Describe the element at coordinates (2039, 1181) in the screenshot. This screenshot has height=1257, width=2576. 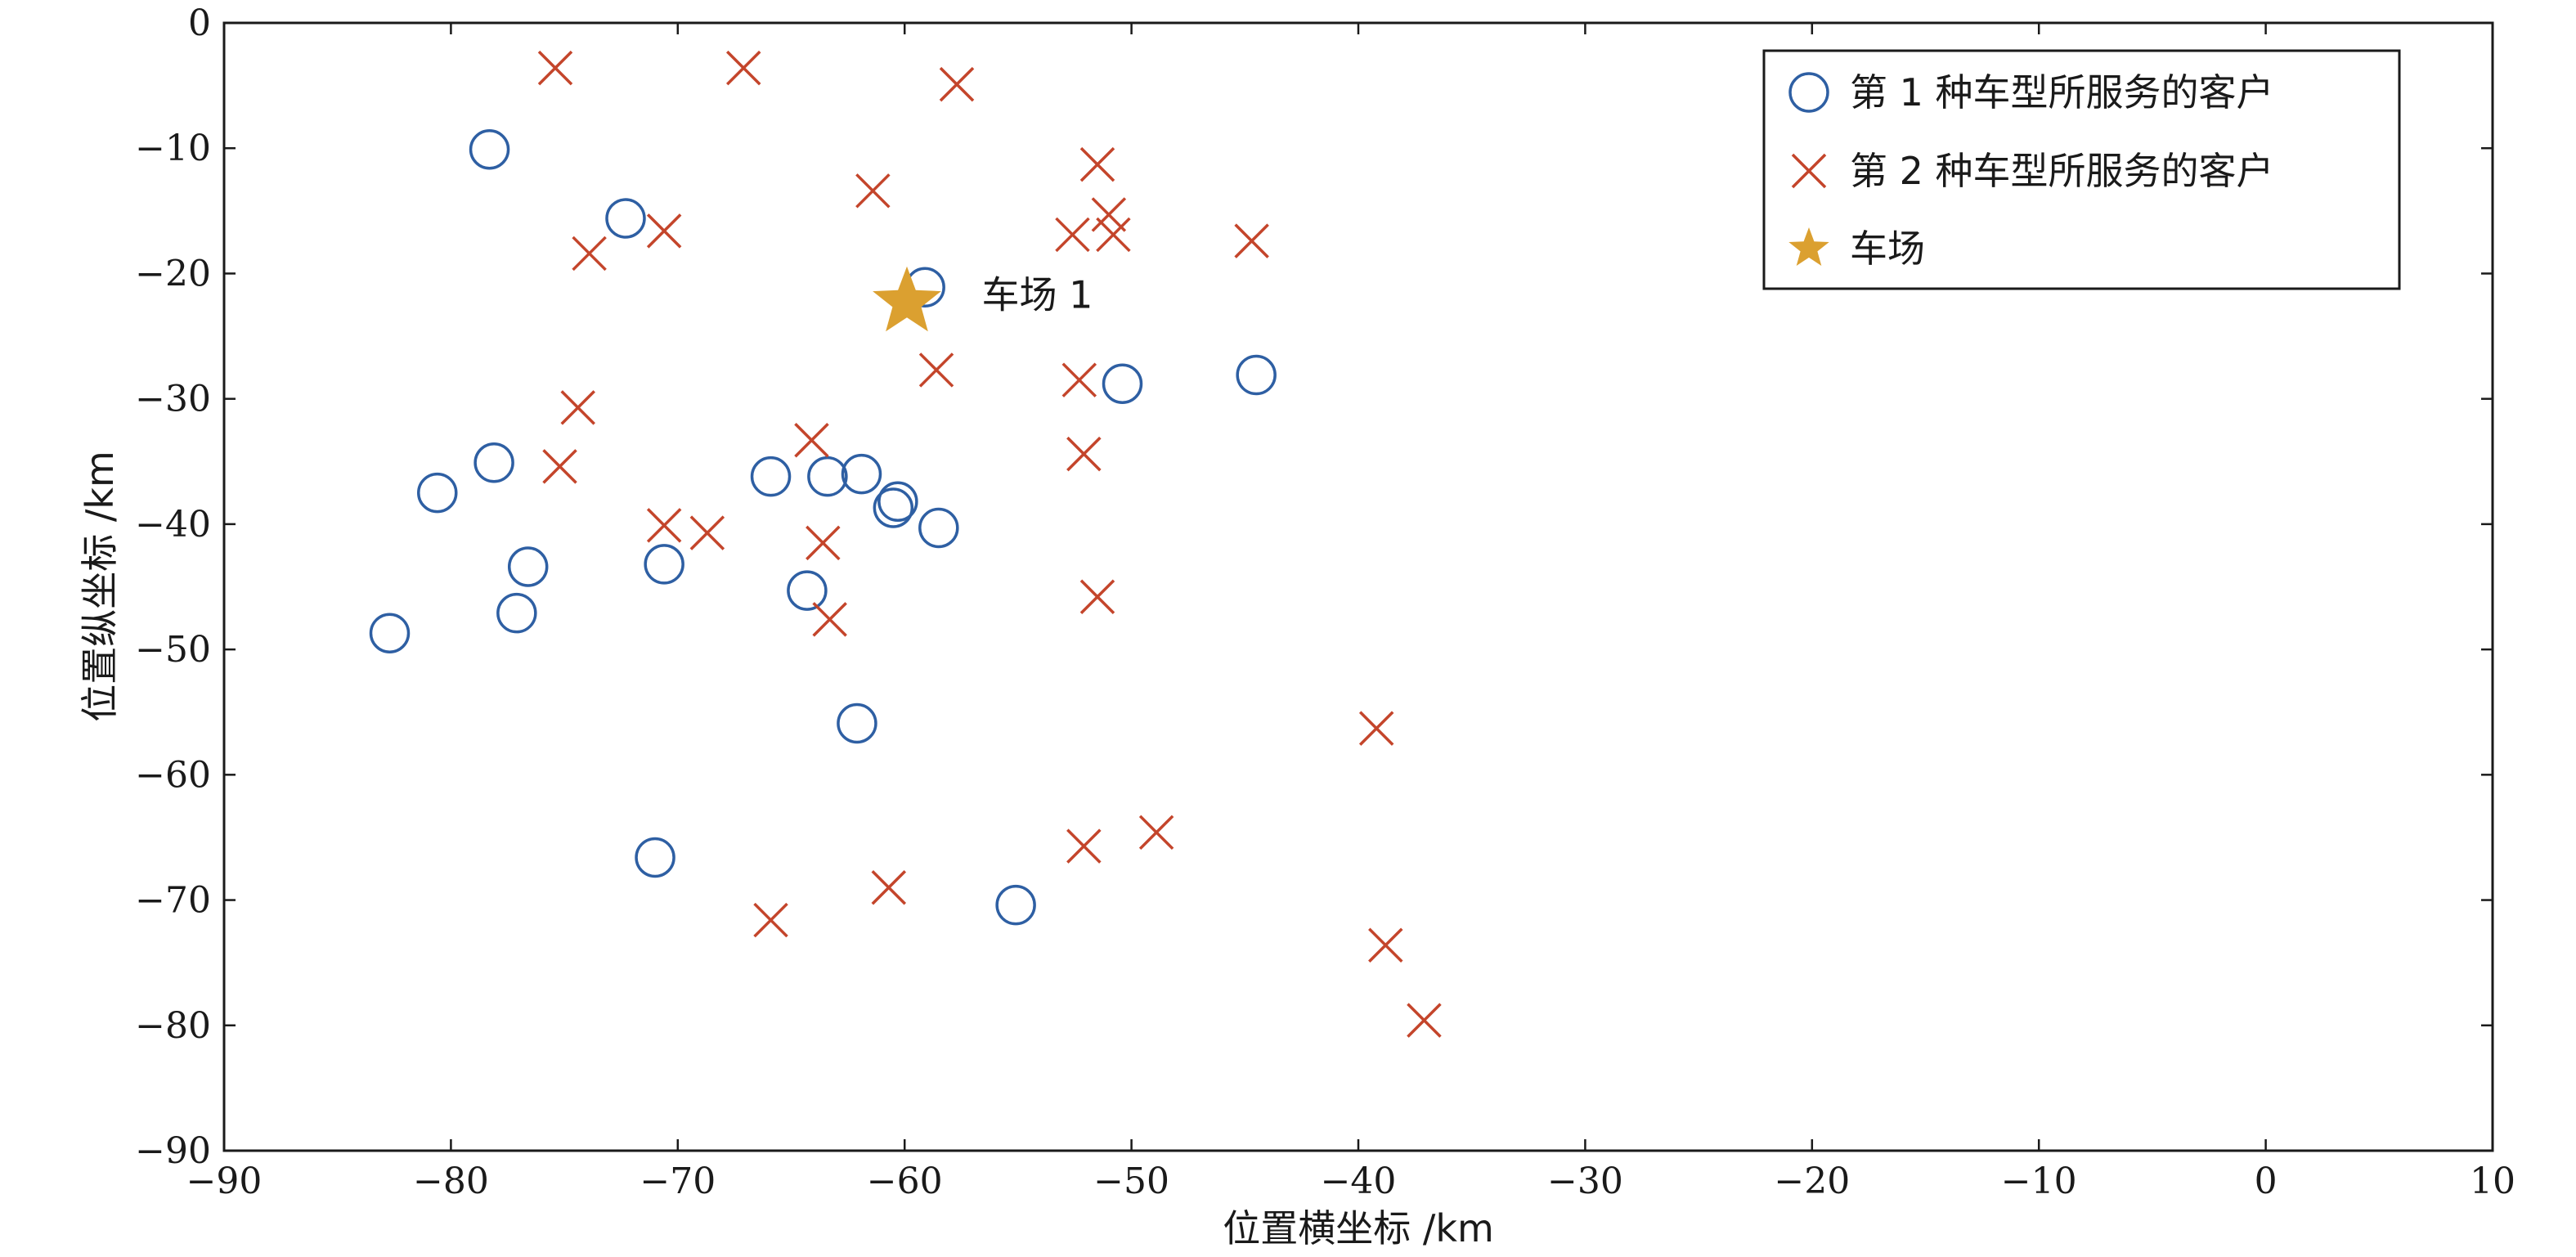
I see `x-tick-label: −10` at that location.